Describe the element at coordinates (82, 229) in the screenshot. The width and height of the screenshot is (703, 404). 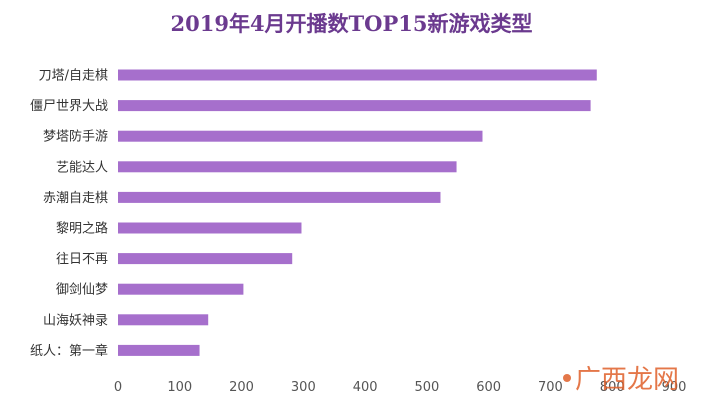
I see `category-label-5: 黎明之路` at that location.